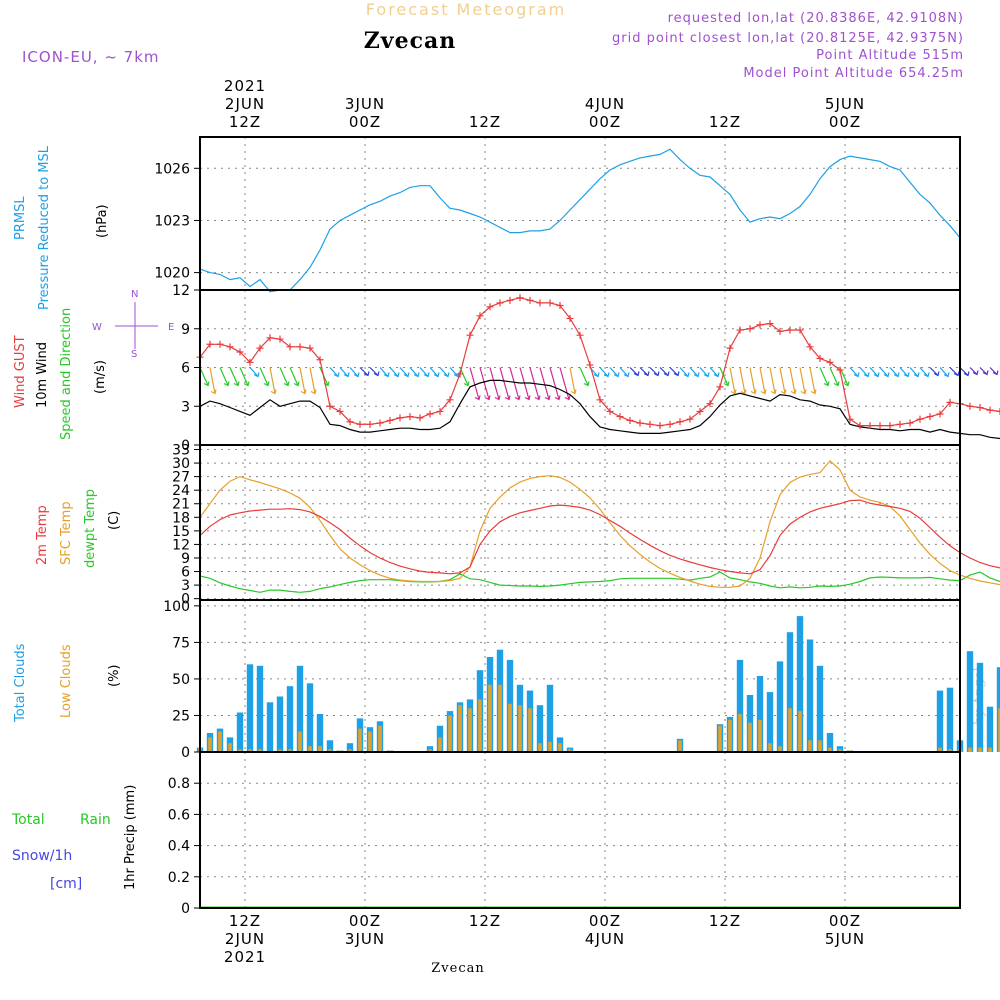 The height and width of the screenshot is (1000, 1000). What do you see at coordinates (133, 324) in the screenshot?
I see `compass-icon: N S W E` at bounding box center [133, 324].